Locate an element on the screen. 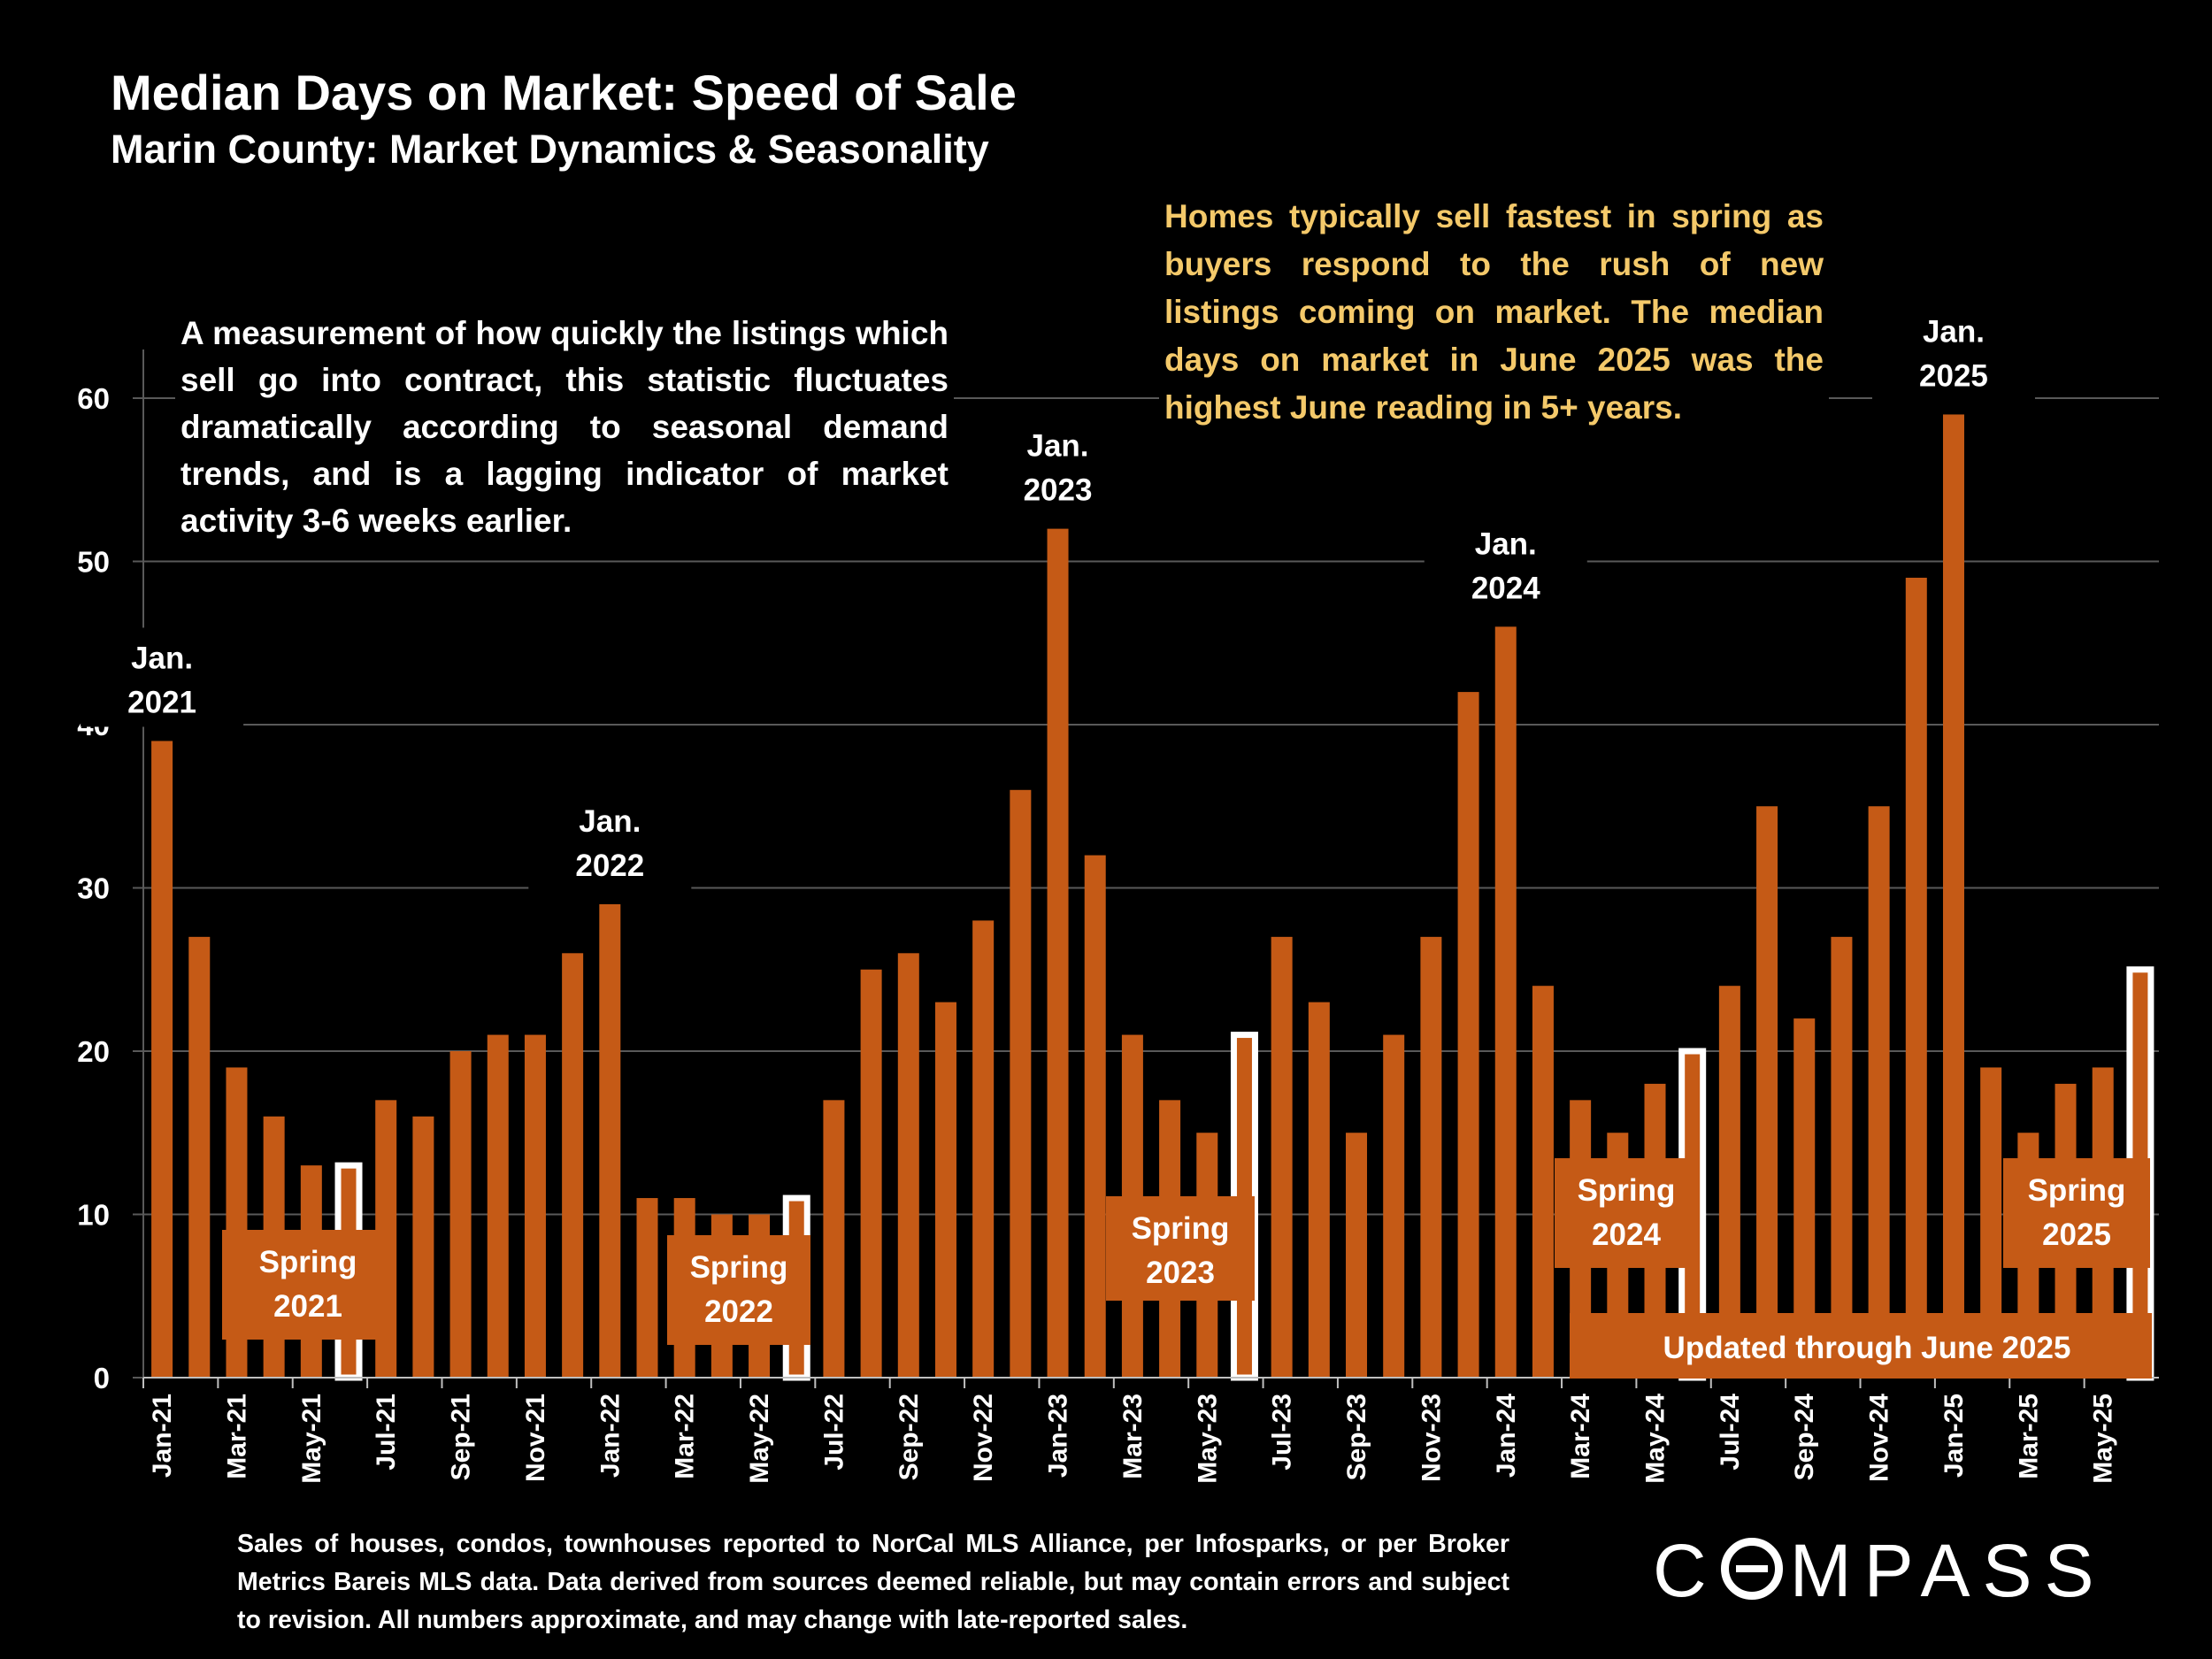  x-tick-label: May-21 is located at coordinates (311, 1439).